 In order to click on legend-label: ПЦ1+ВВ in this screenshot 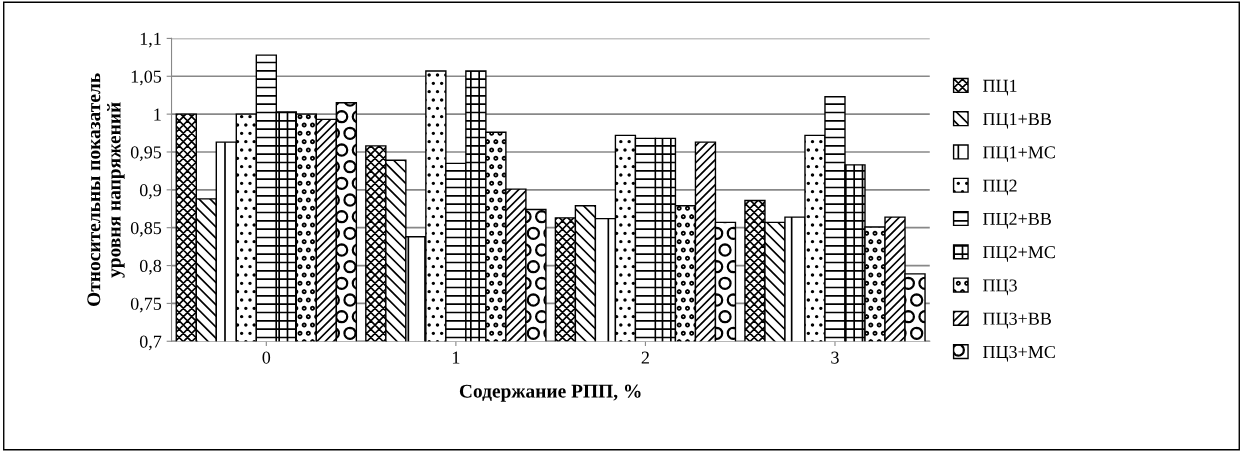, I will do `click(1017, 121)`.